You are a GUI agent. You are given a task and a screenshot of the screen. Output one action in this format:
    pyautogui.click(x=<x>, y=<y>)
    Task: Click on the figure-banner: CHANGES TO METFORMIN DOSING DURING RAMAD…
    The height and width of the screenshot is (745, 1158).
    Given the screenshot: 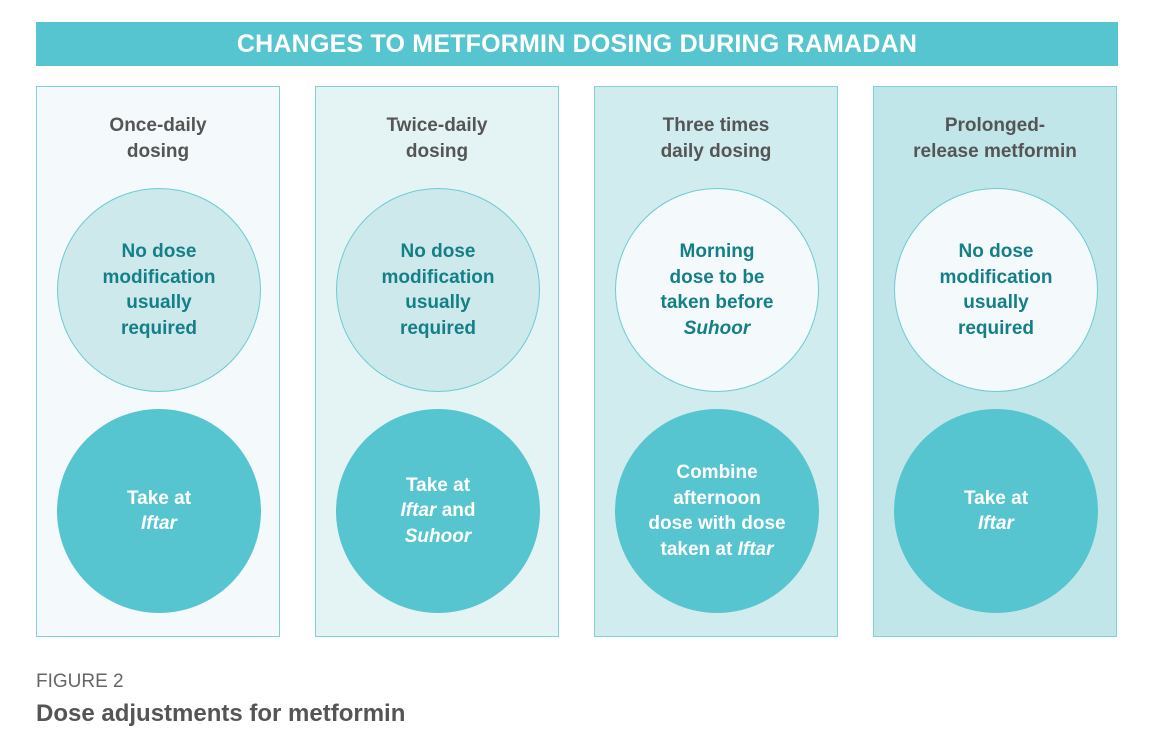 What is the action you would take?
    pyautogui.click(x=577, y=44)
    